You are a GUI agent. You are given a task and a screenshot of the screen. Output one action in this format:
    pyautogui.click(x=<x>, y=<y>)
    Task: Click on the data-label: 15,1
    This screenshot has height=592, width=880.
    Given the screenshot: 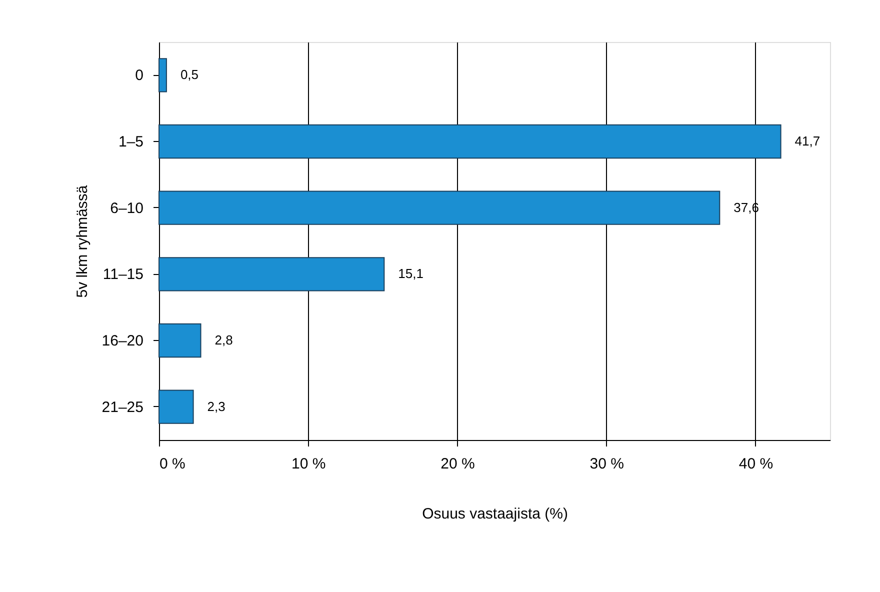 What is the action you would take?
    pyautogui.click(x=411, y=274)
    